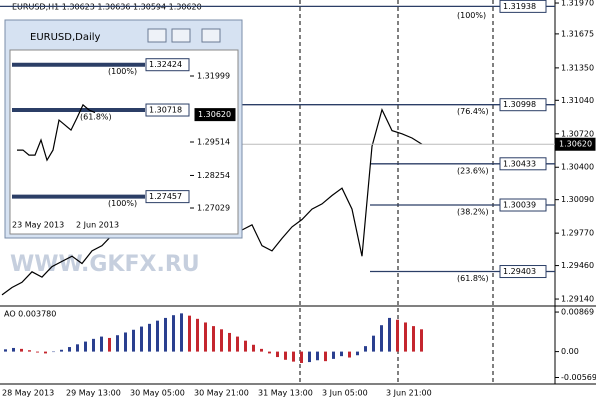 The width and height of the screenshot is (596, 400). Describe the element at coordinates (213, 207) in the screenshot. I see `inset-y-tick-label: 1.27029` at that location.